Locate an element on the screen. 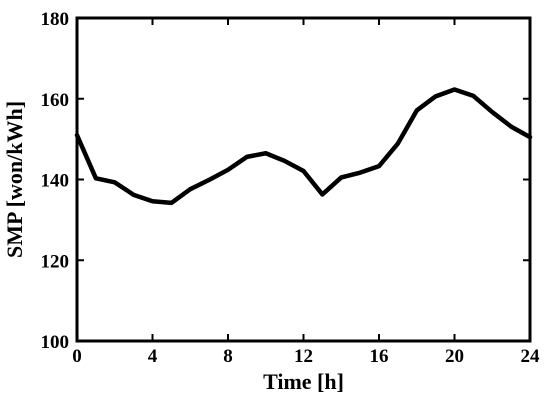 Image resolution: width=550 pixels, height=400 pixels. x-tick-label: 12 is located at coordinates (303, 356).